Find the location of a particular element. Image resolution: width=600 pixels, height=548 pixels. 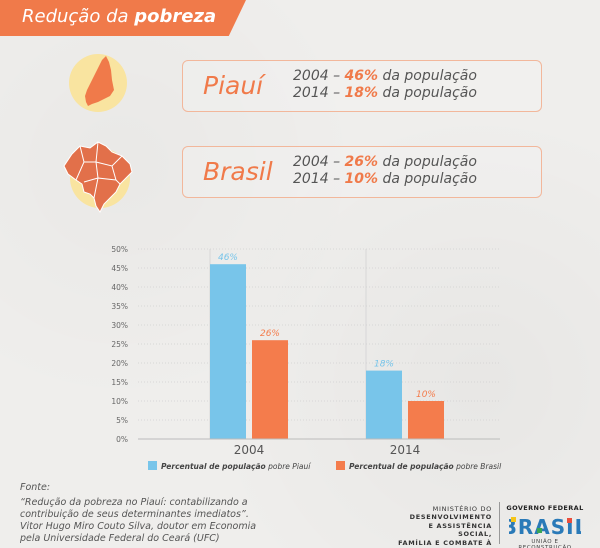

bar-pobre-piauí-2004 is located at coordinates (228, 351).